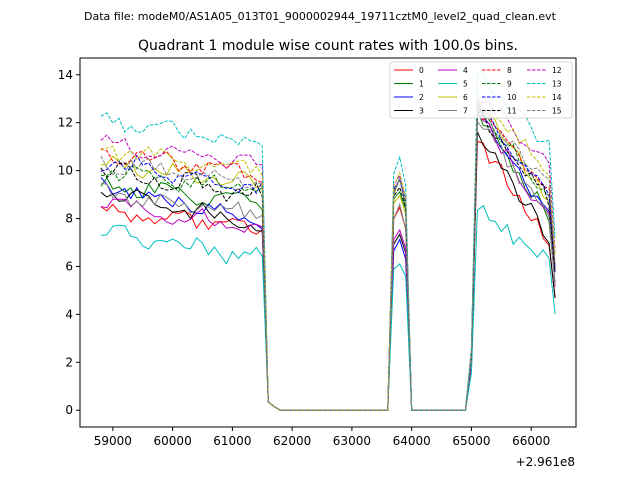 Image resolution: width=640 pixels, height=480 pixels. Describe the element at coordinates (352, 441) in the screenshot. I see `x-tick-label: 63000` at that location.